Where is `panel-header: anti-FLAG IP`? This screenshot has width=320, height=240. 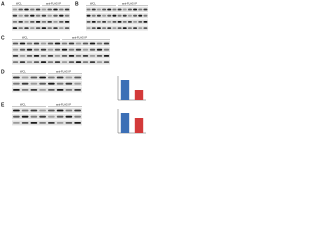 panel-header: anti-FLAG IP is located at coordinates (63, 72).